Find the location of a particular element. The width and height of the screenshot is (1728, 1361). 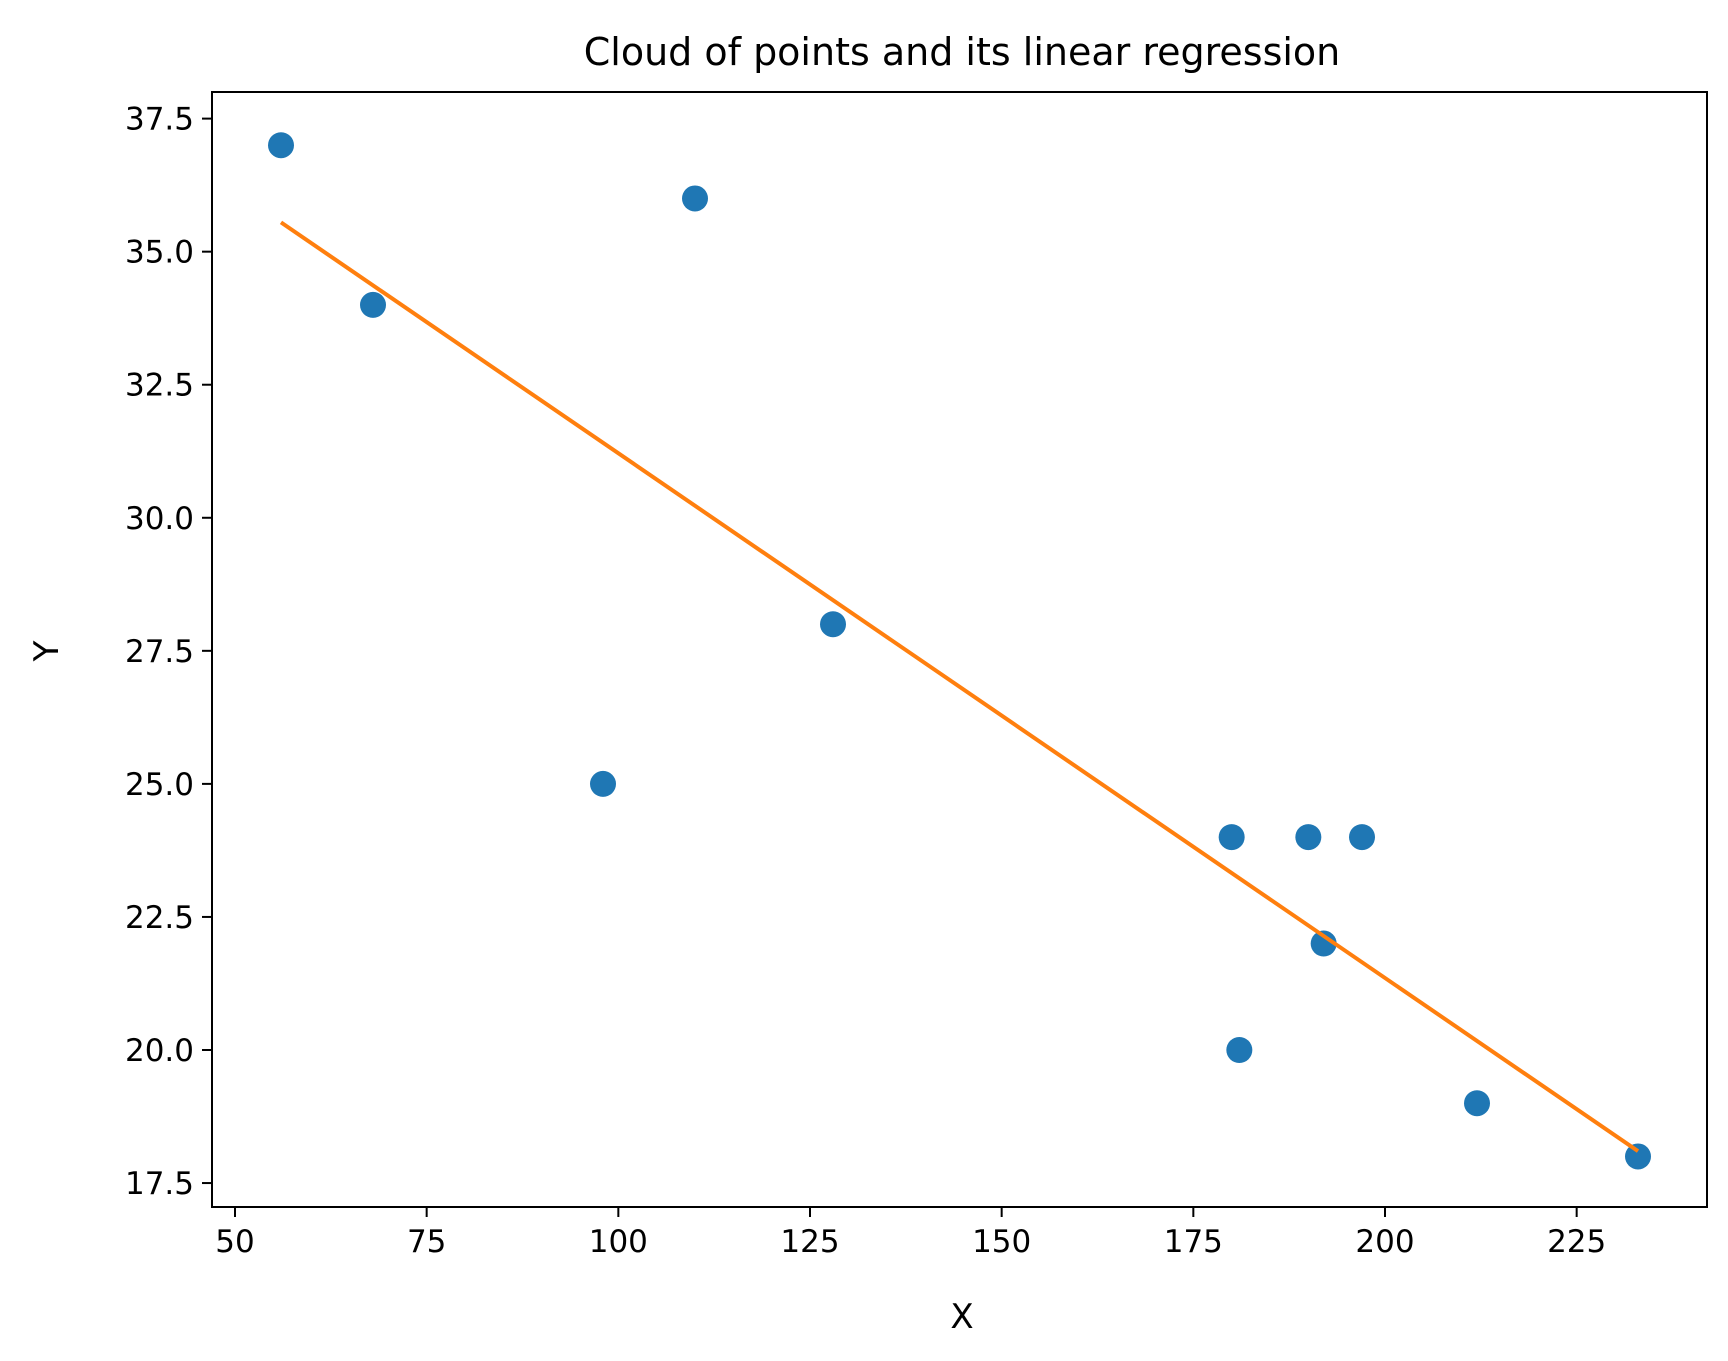

y-tick-label: 35.0 is located at coordinates (159, 253).